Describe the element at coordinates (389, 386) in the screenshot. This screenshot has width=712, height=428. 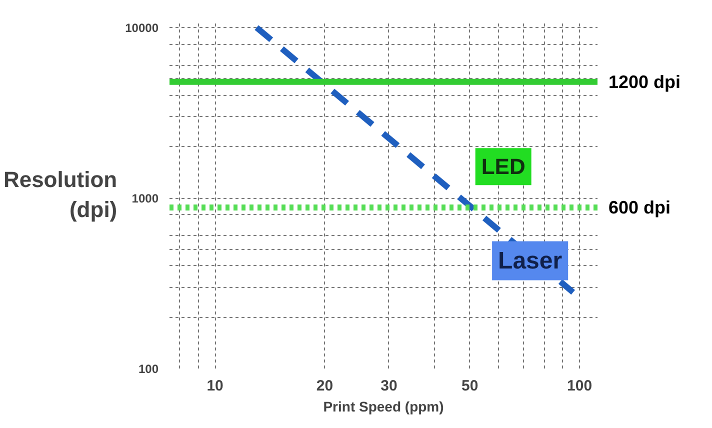
I see `x-tick-label: 30` at that location.